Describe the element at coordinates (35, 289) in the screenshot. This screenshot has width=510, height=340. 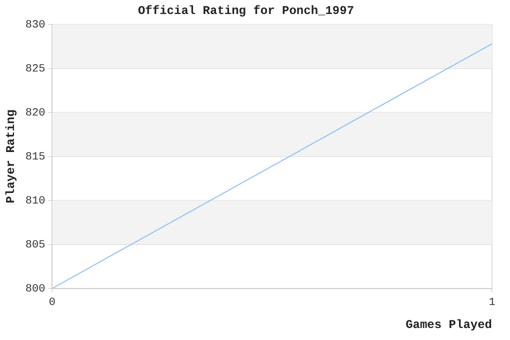
I see `y-tick-label: 800` at that location.